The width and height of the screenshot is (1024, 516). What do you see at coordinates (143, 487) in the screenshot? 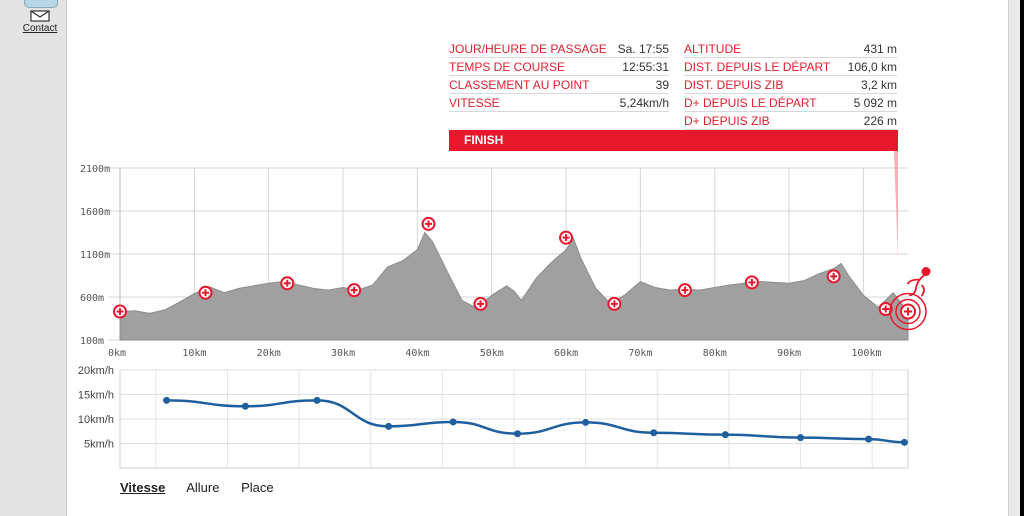
I see `tab-vitesse: Vitesse` at bounding box center [143, 487].